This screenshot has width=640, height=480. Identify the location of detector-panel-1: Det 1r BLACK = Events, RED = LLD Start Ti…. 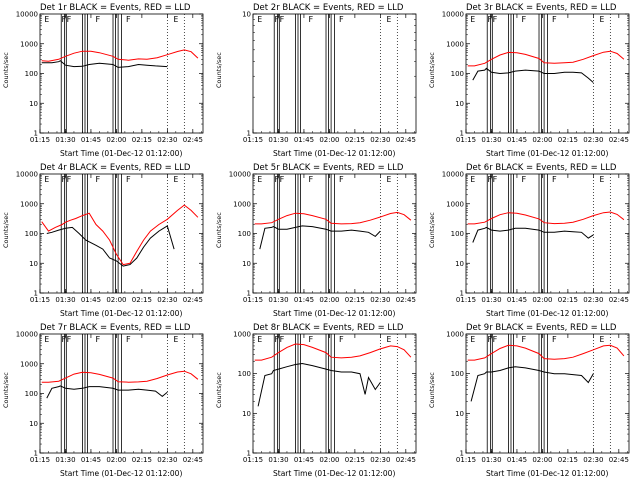
(106, 80).